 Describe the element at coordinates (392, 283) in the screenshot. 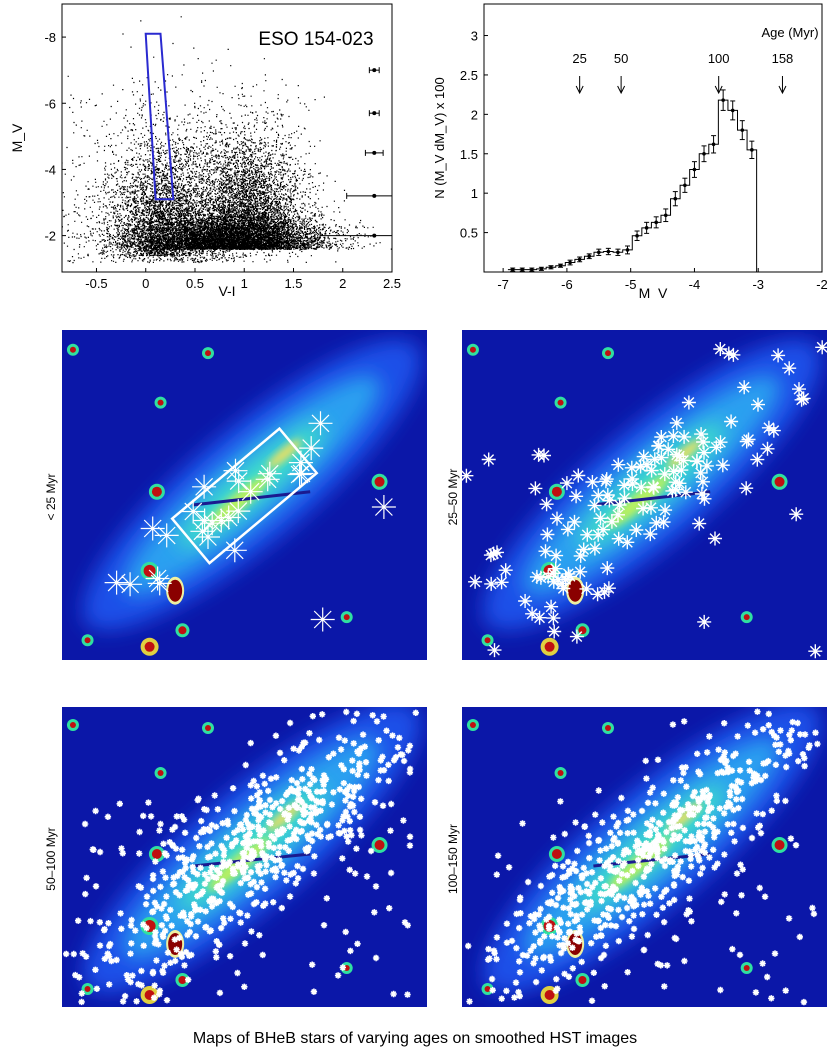

I see `cmd-x-tick-label: 2.5` at that location.